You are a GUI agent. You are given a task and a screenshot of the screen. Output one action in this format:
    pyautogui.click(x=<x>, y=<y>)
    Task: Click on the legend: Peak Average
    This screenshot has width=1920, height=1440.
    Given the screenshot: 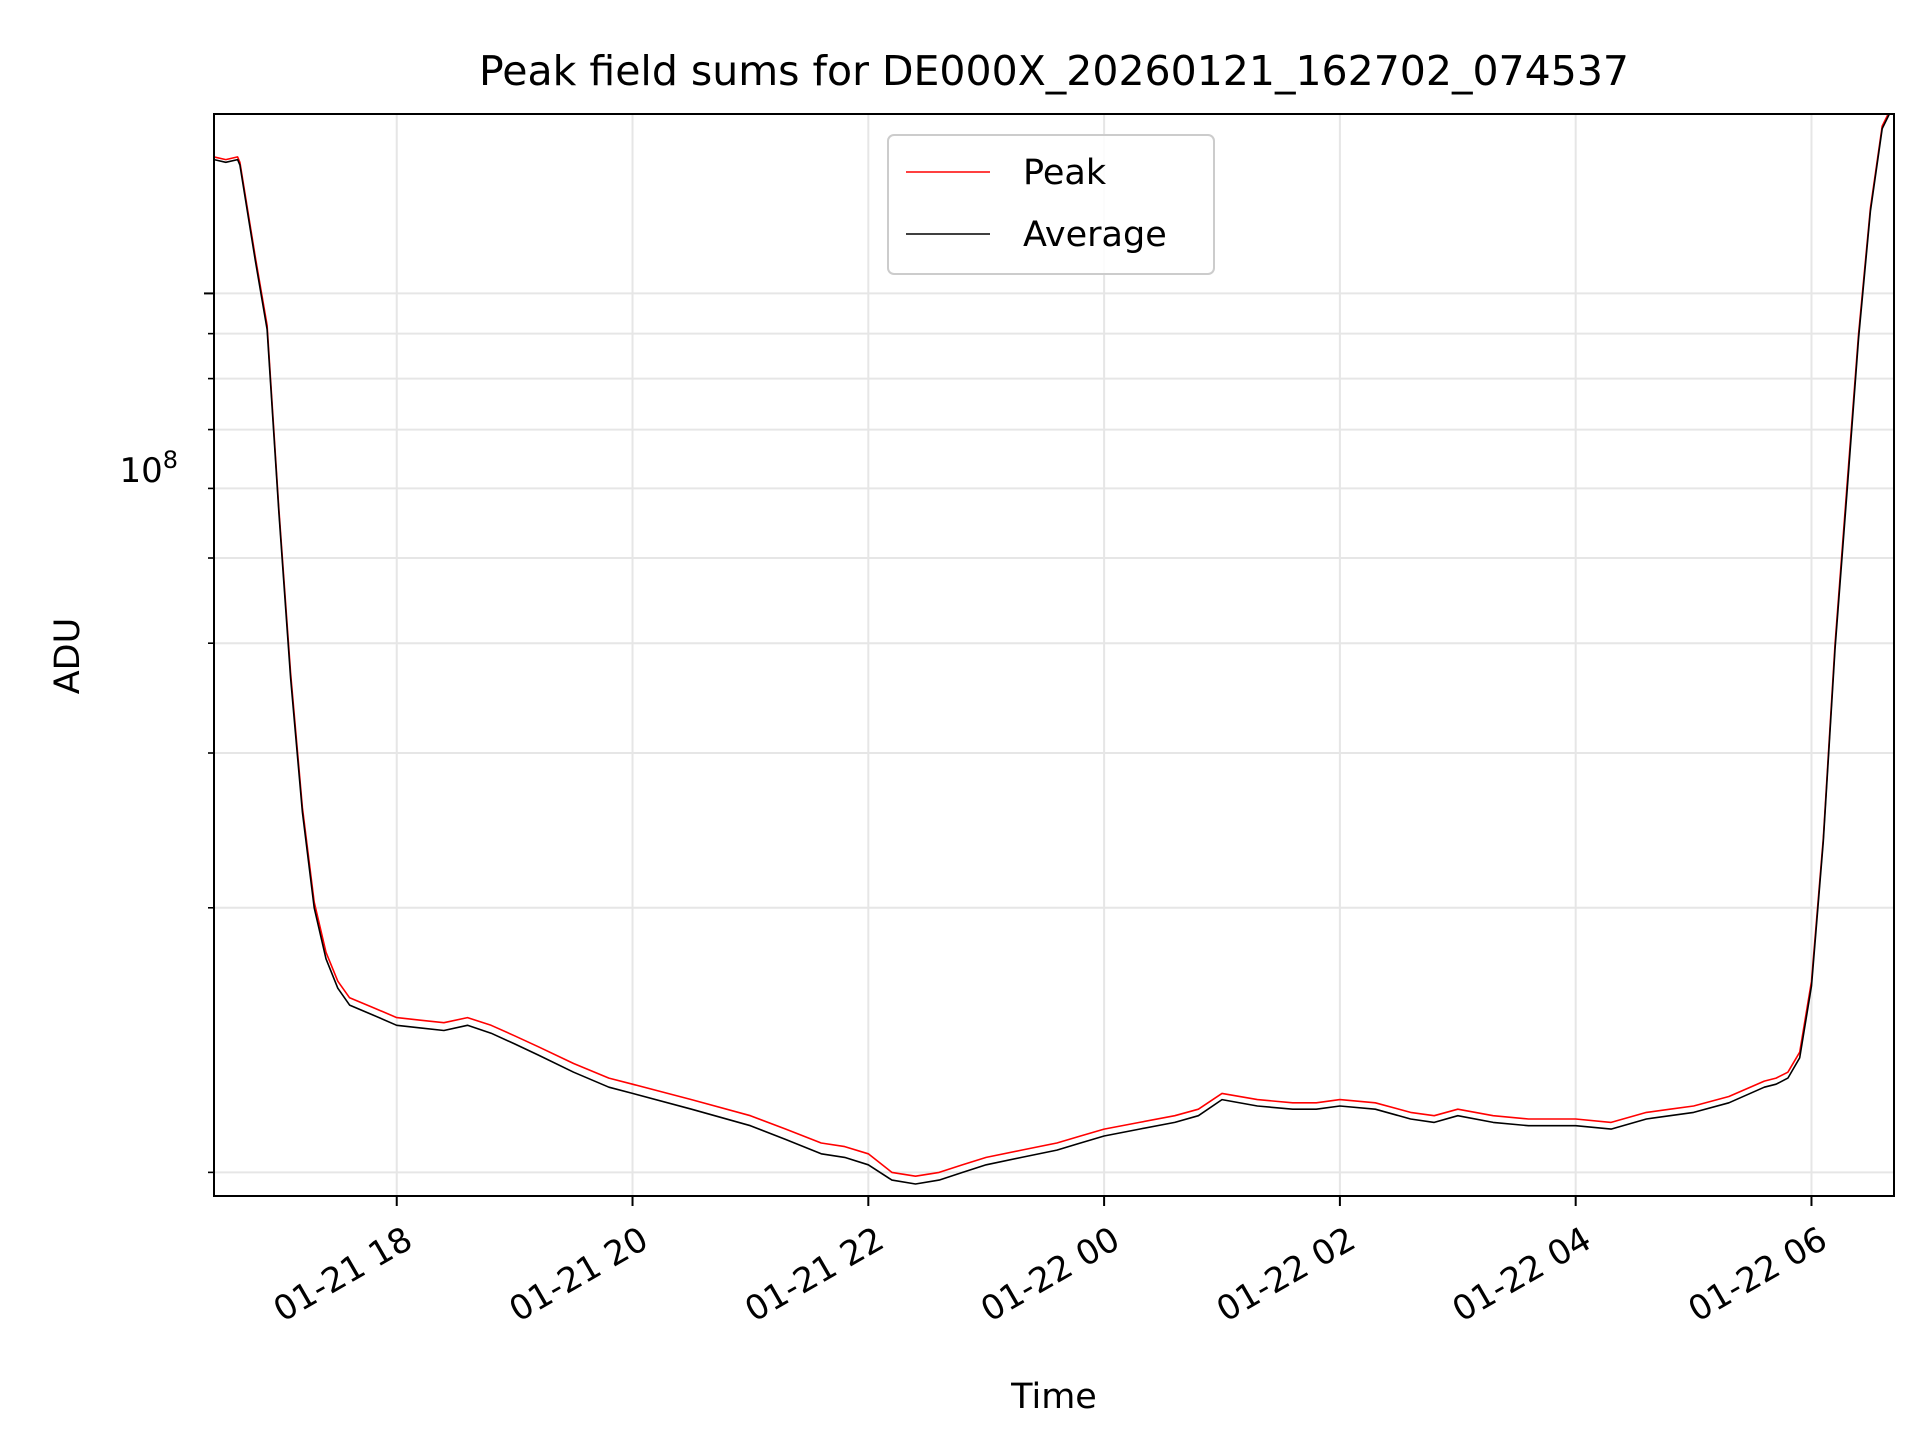 What is the action you would take?
    pyautogui.click(x=1051, y=204)
    